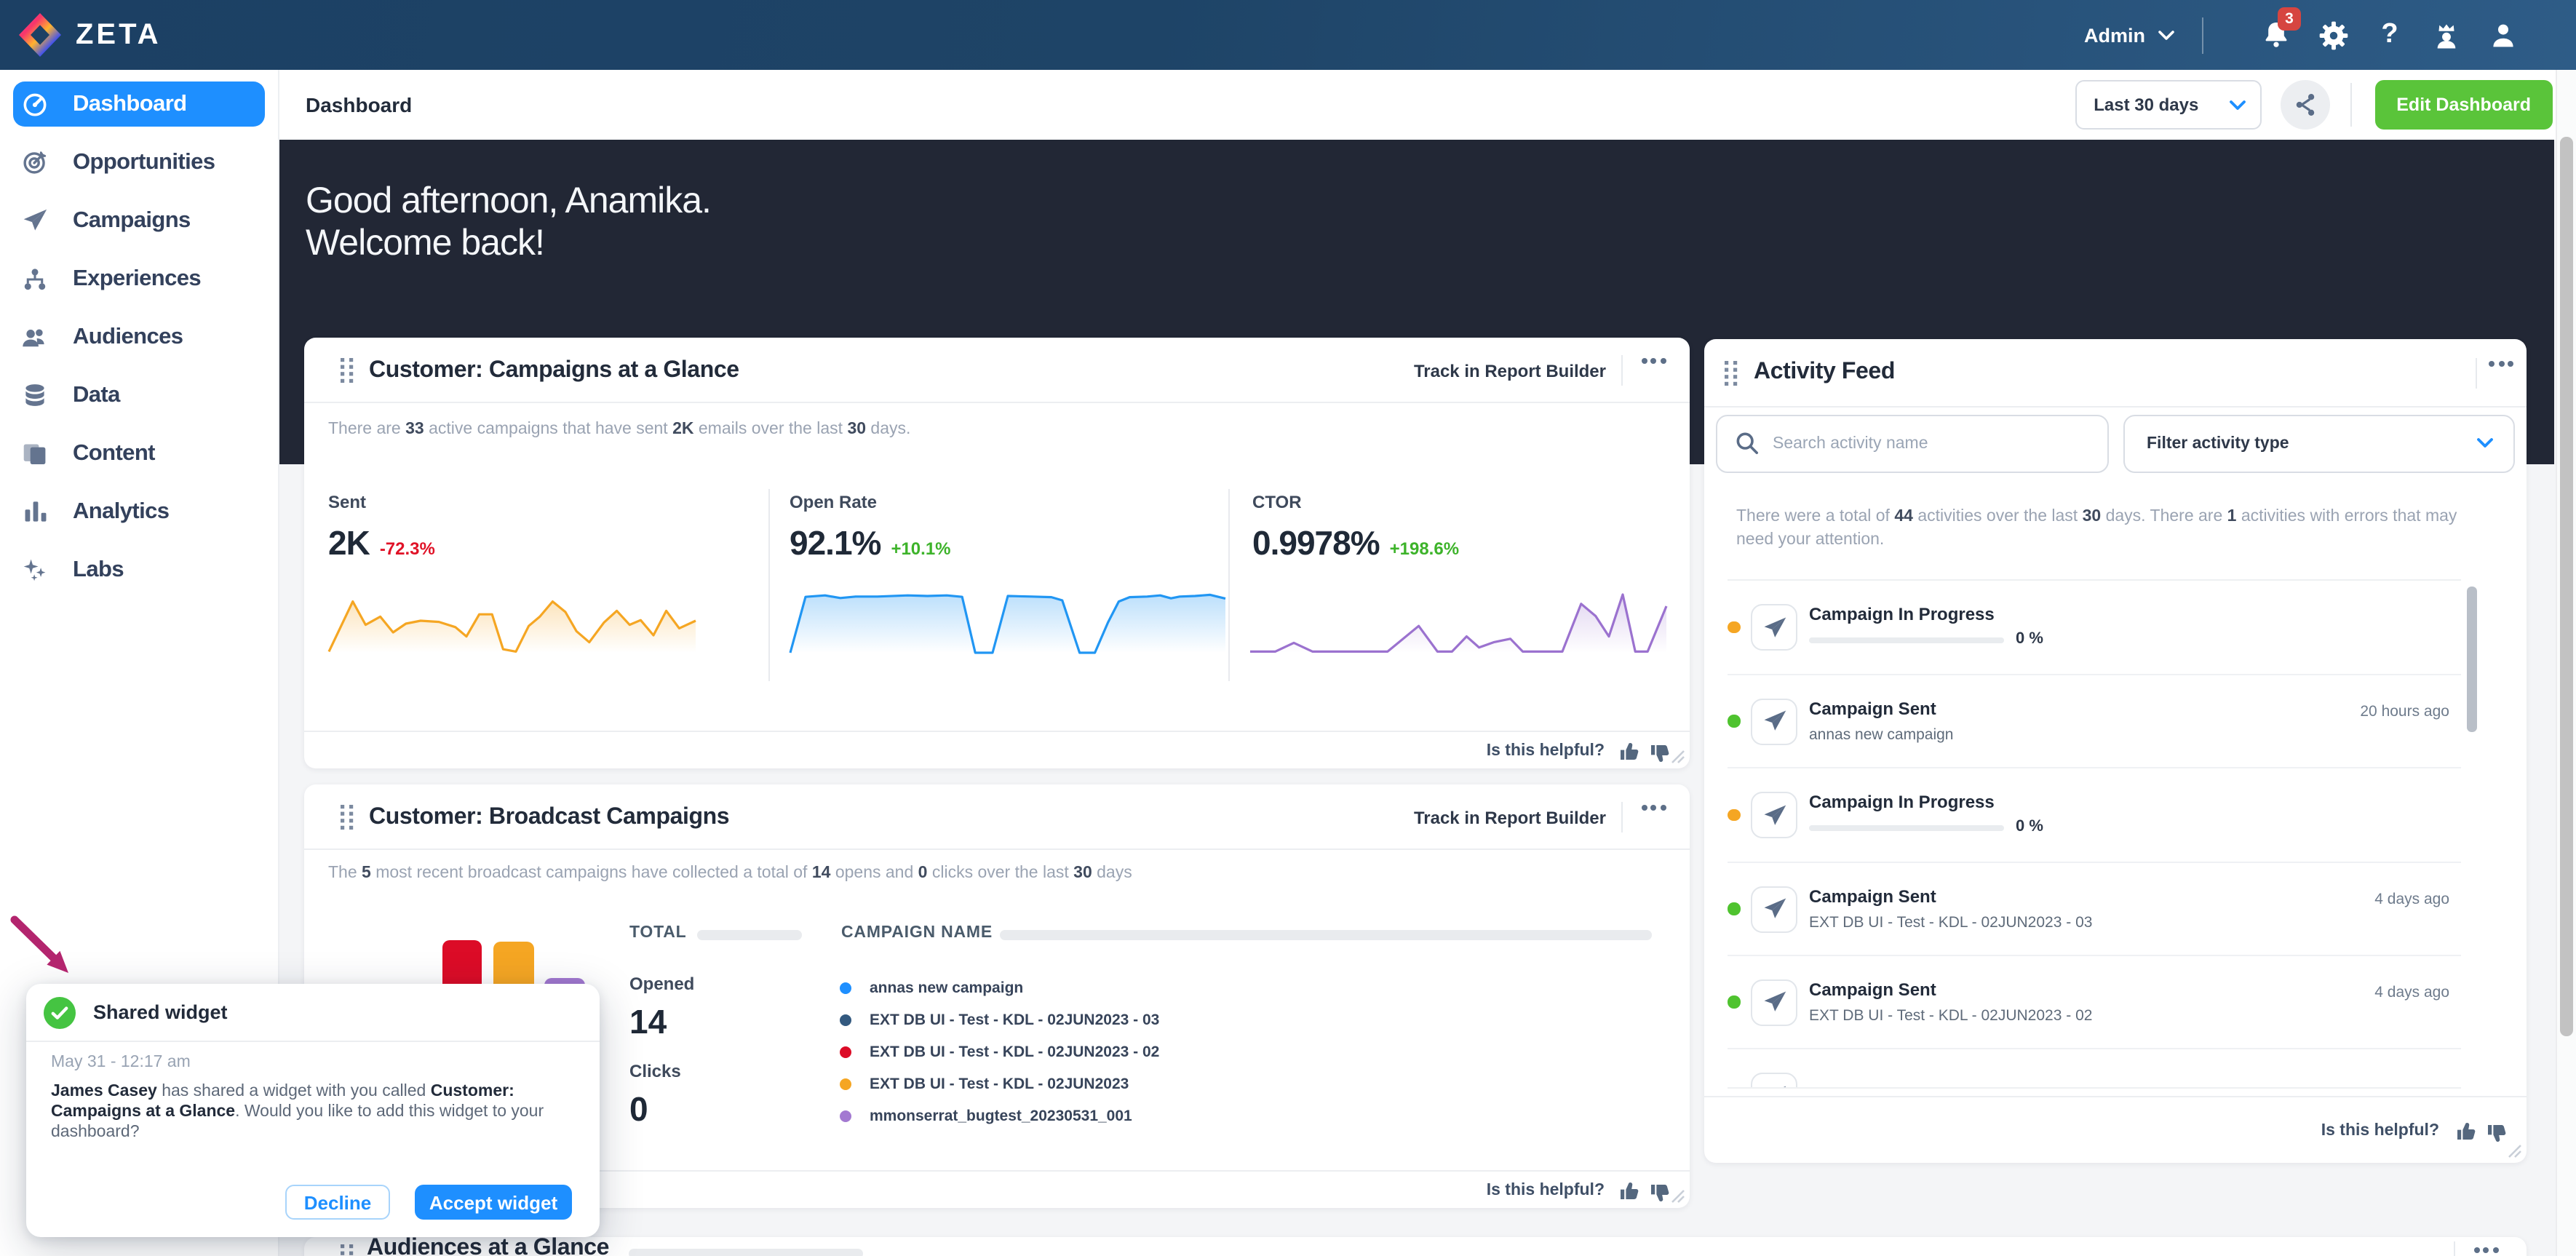  Describe the element at coordinates (1902, 802) in the screenshot. I see `activity-title: Campaign In Progress` at that location.